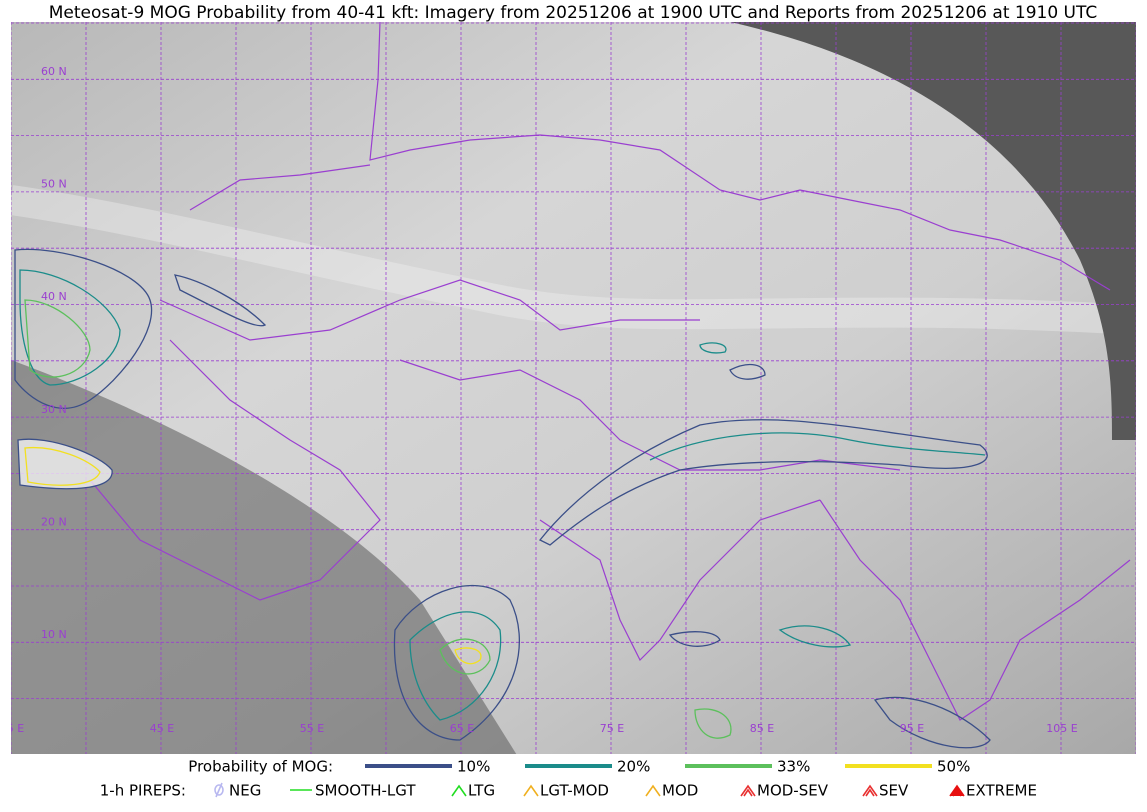 Image resolution: width=1147 pixels, height=812 pixels. I want to click on legend-label: LTG, so click(481, 791).